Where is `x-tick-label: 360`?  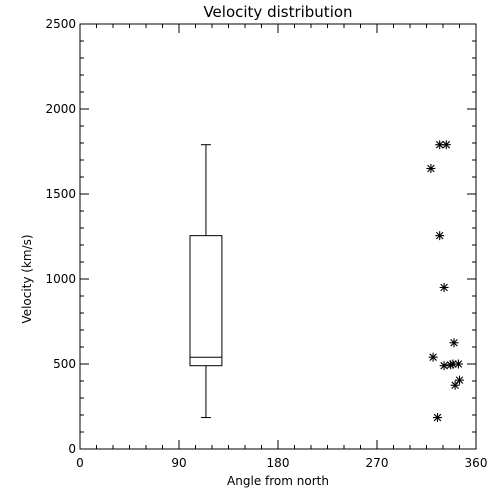
x-tick-label: 360 is located at coordinates (476, 463).